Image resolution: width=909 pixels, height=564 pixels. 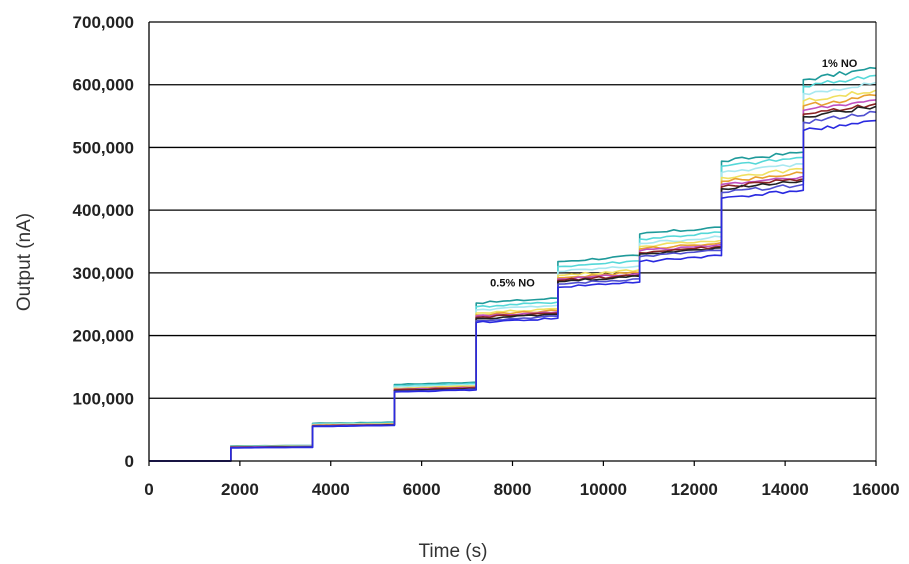 I want to click on x-tick-label-7: 14000, so click(x=784, y=489).